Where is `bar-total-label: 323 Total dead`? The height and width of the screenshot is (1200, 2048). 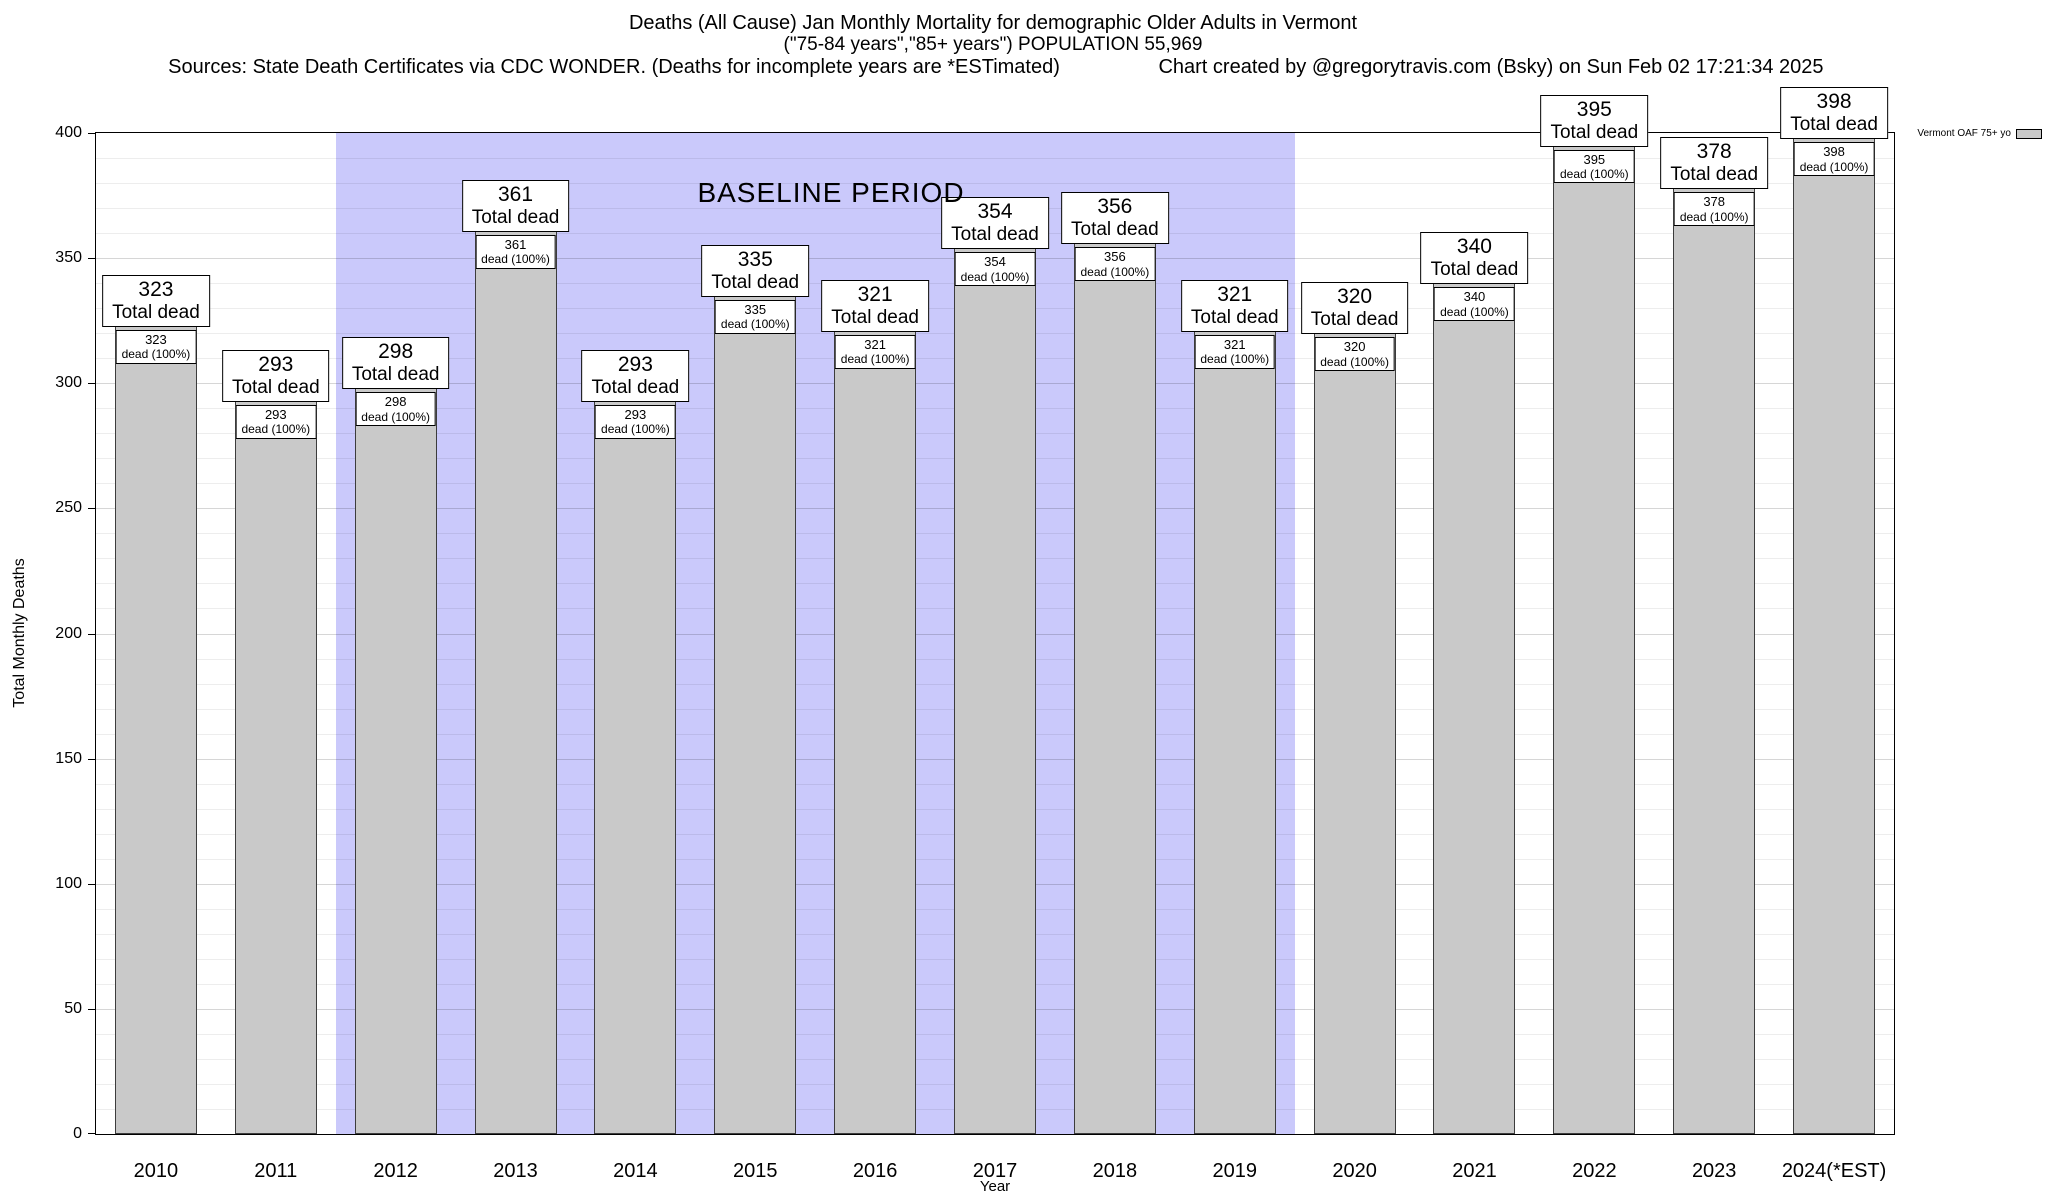 bar-total-label: 323 Total dead is located at coordinates (156, 300).